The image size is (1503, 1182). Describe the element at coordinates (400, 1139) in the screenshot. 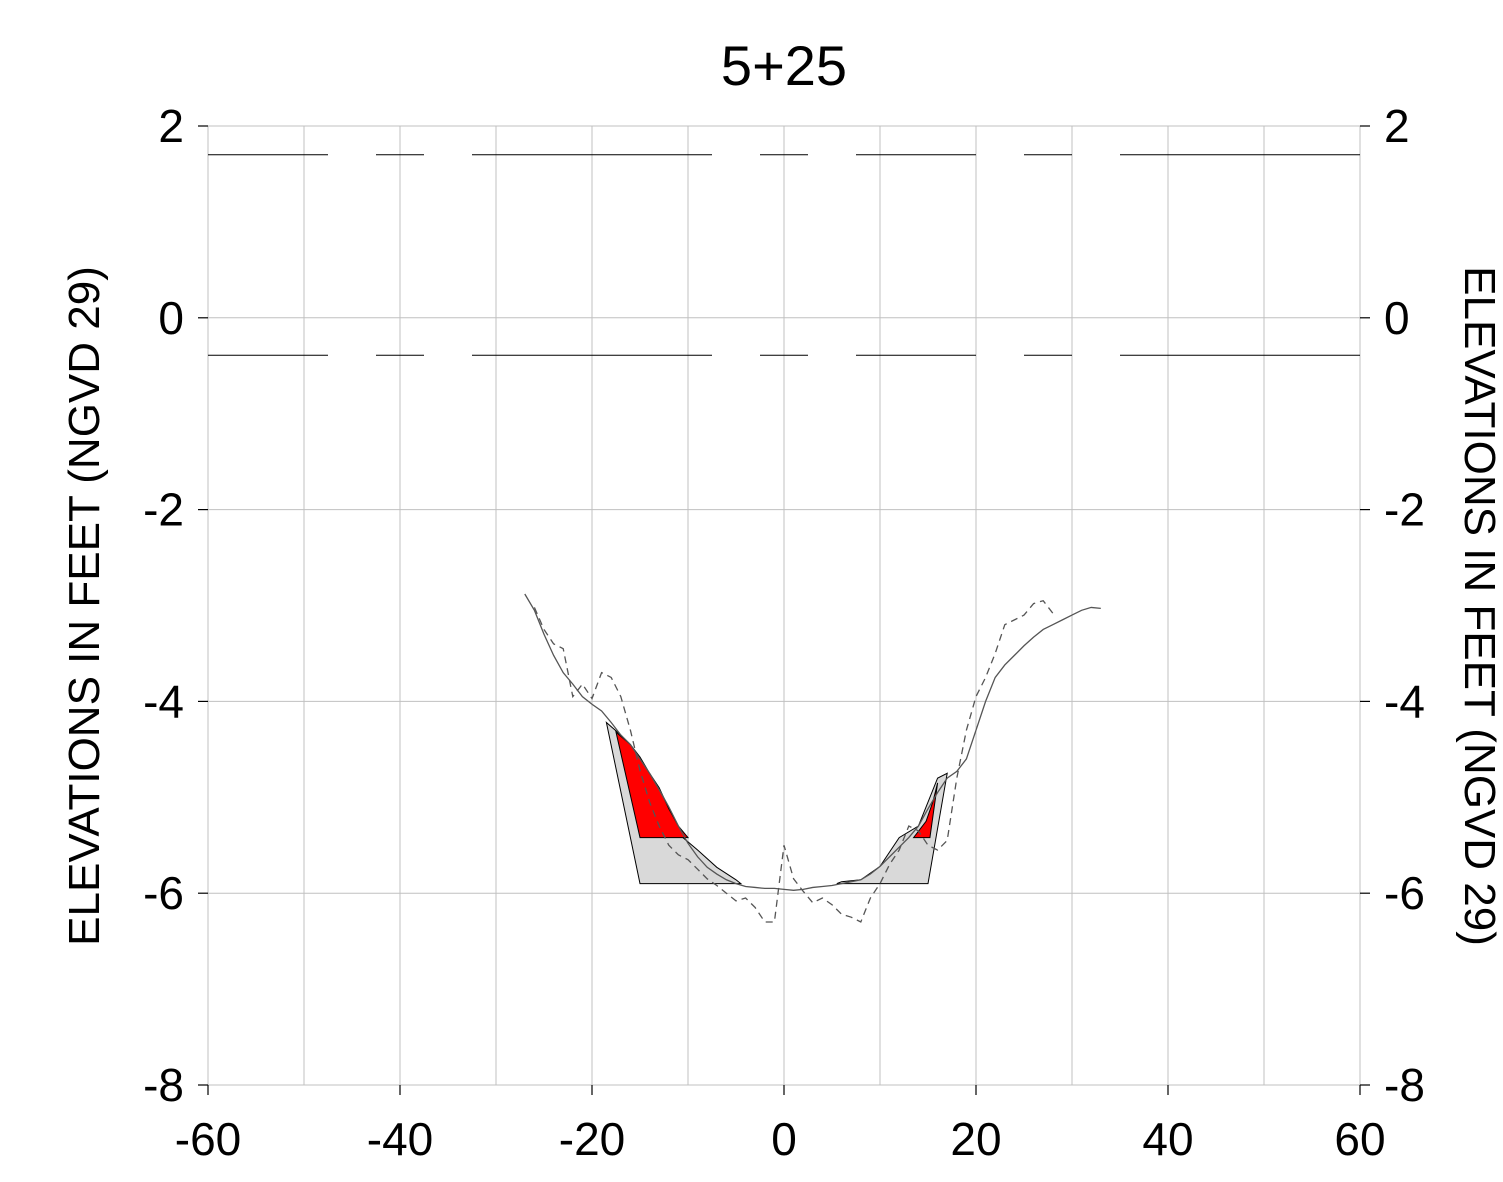

I see `x-tick-label: -40` at that location.